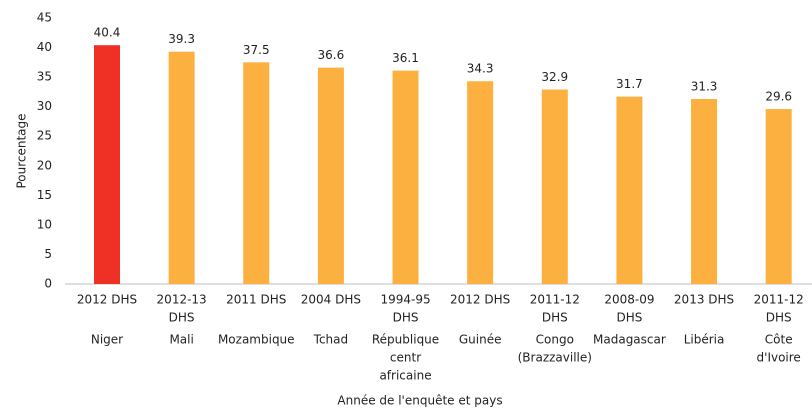 This screenshot has height=411, width=812. What do you see at coordinates (704, 86) in the screenshot?
I see `value-label: 31.3` at bounding box center [704, 86].